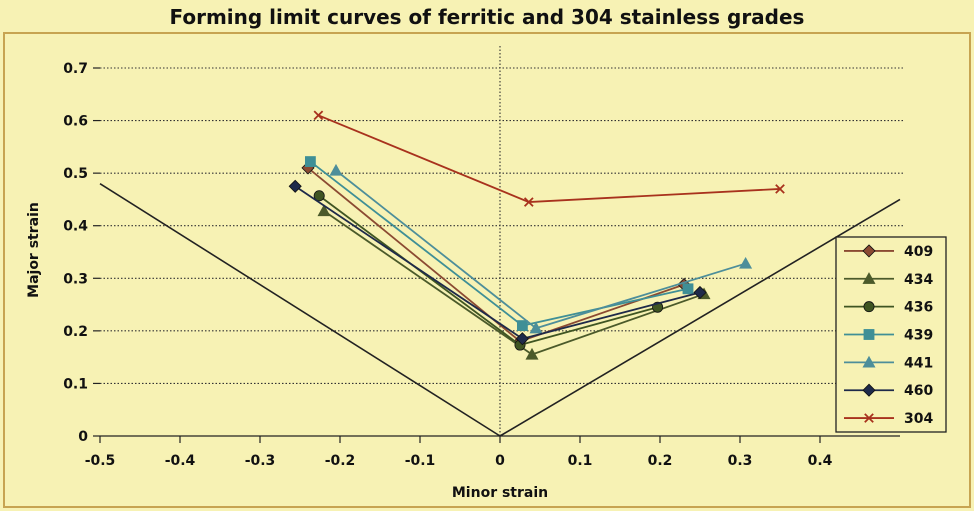 The width and height of the screenshot is (974, 511). I want to click on x-tick-label: -0.5, so click(100, 461).